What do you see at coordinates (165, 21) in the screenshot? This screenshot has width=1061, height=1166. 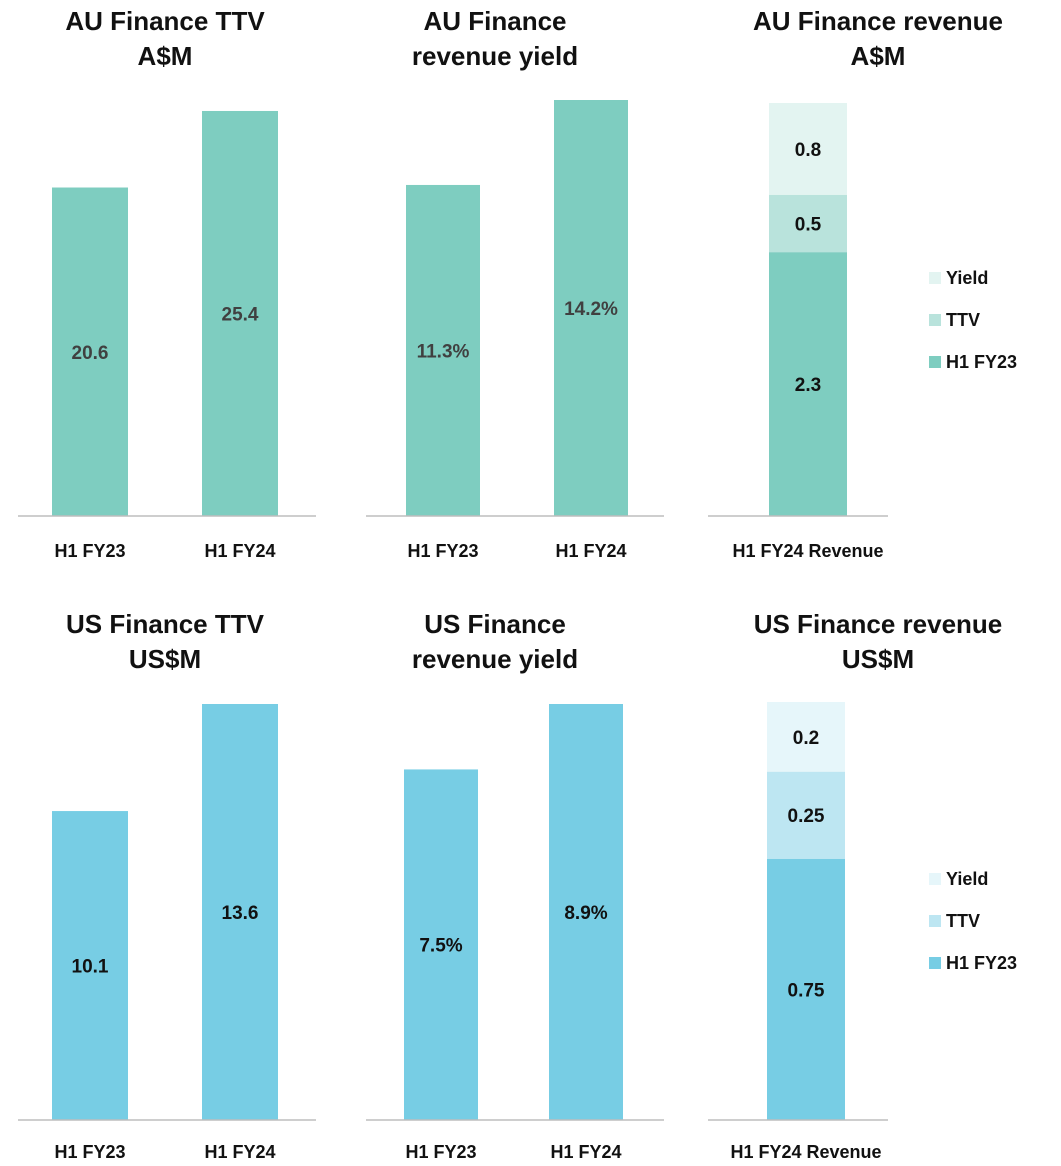 I see `chart-title-line-1: AU Finance TTV` at bounding box center [165, 21].